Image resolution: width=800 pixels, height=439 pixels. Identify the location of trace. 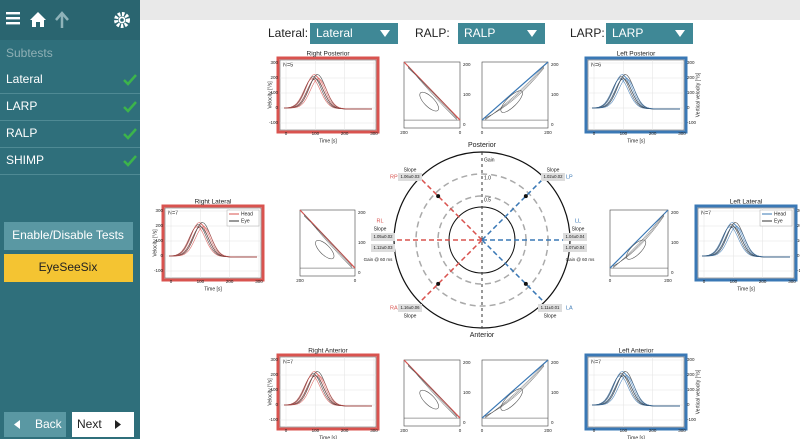
(636, 94).